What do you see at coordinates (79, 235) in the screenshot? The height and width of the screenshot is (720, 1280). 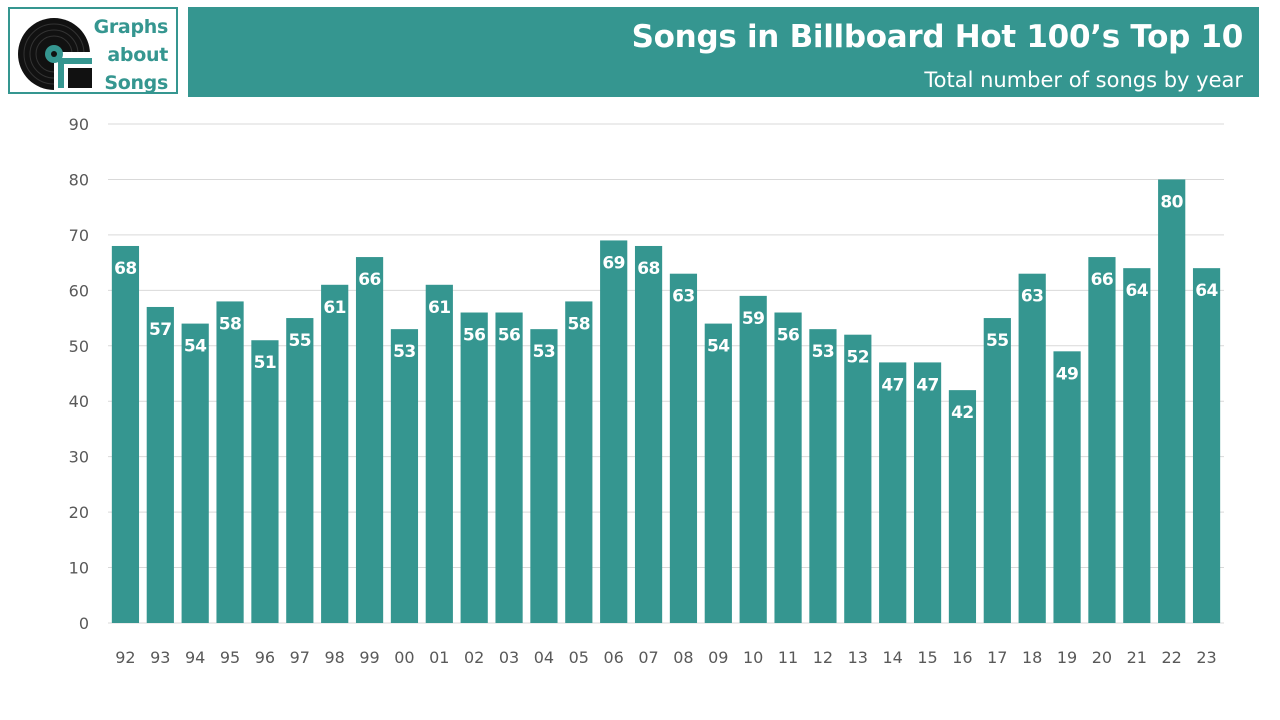 I see `y-tick-label: 70` at bounding box center [79, 235].